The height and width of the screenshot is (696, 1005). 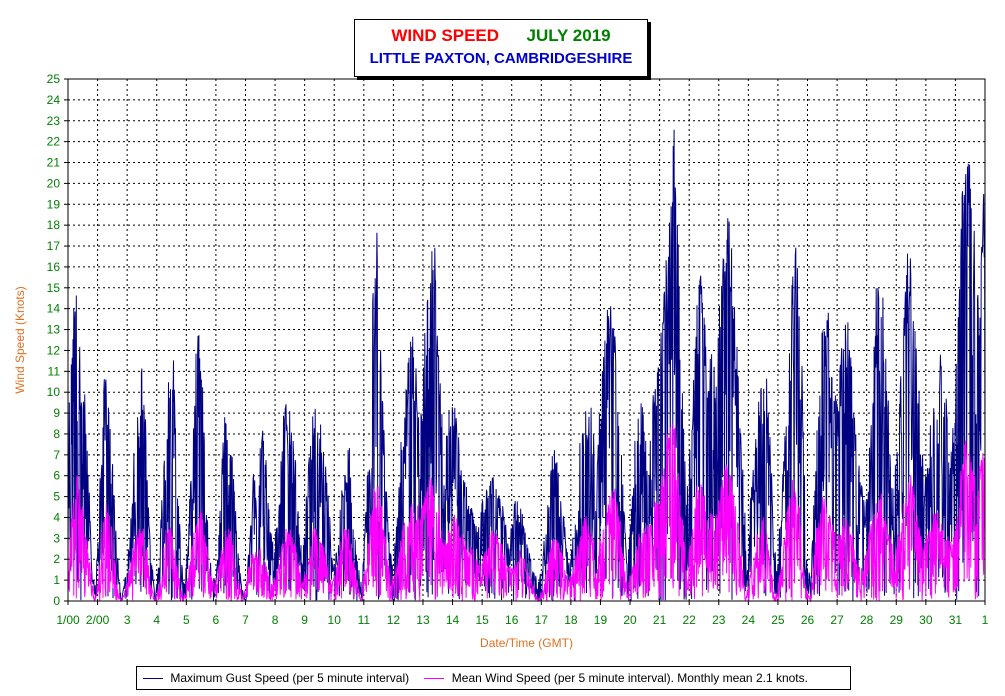 What do you see at coordinates (56, 413) in the screenshot?
I see `y-tick-label: 9` at bounding box center [56, 413].